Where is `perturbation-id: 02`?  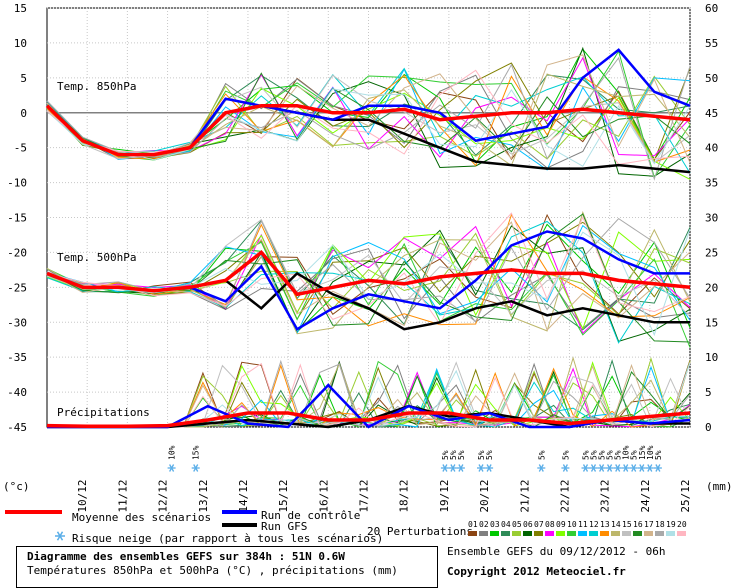
perturbation-id: 02 is located at coordinates (484, 524).